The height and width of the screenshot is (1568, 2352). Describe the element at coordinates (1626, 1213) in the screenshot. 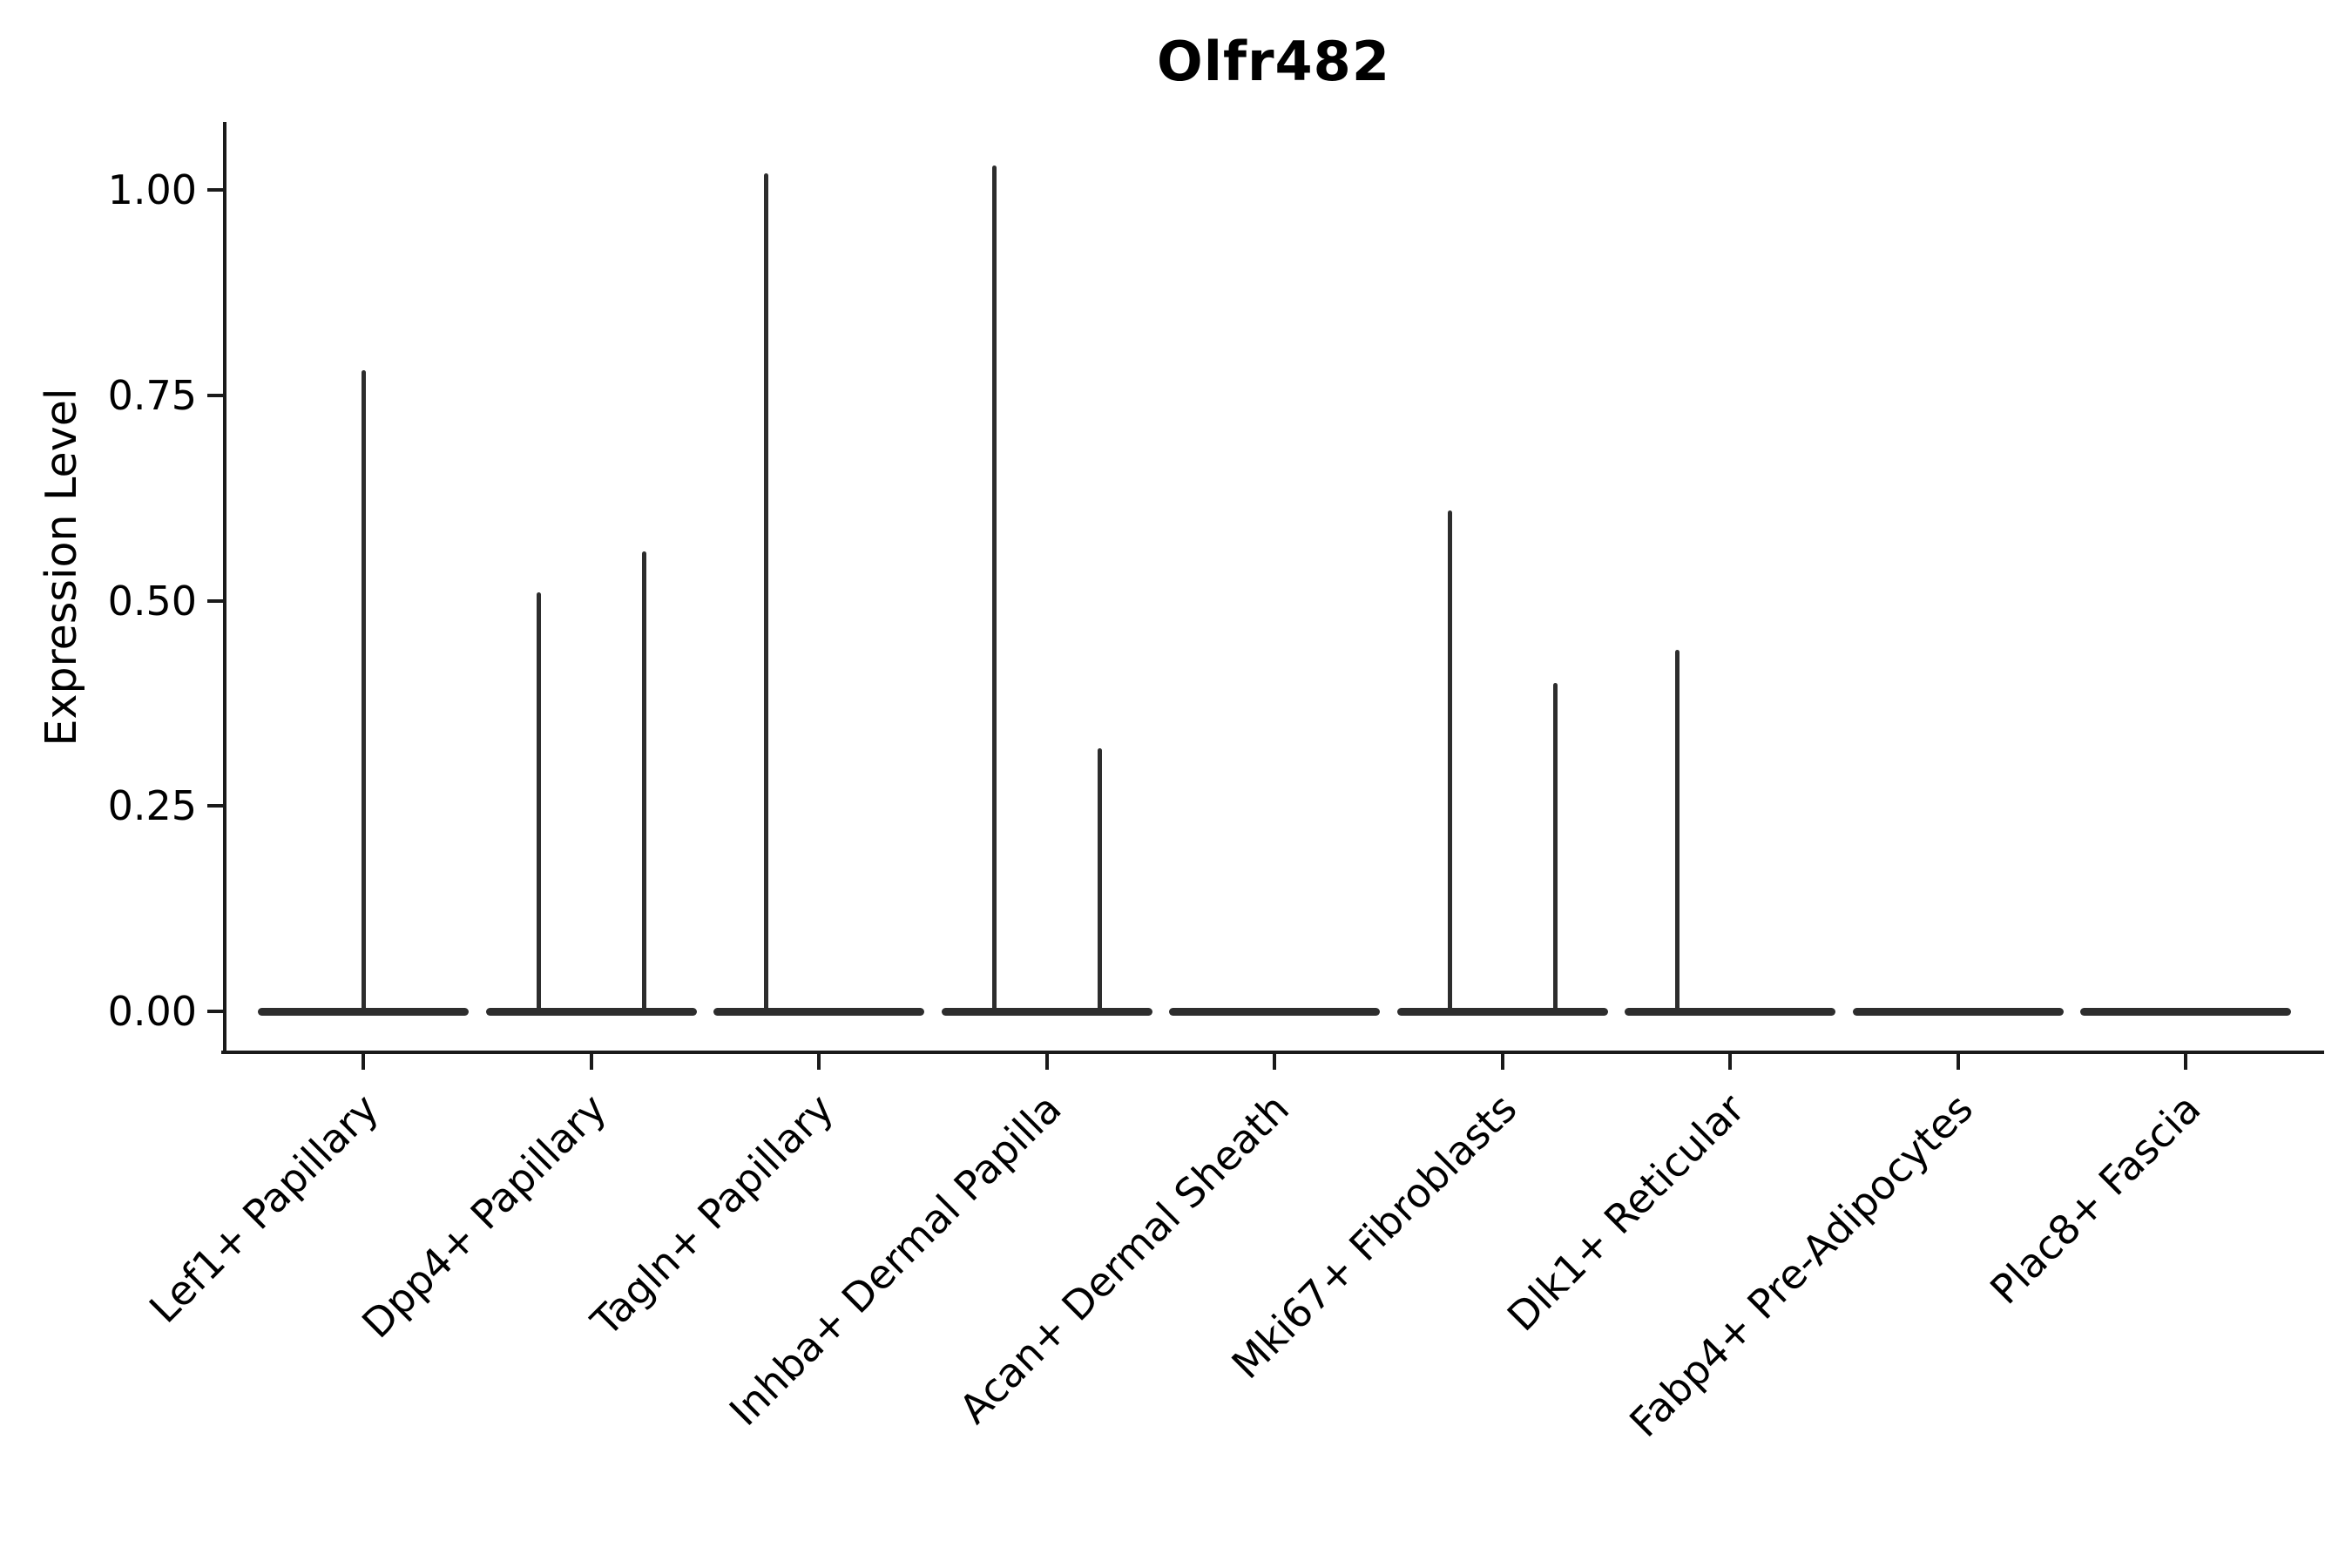

I see `x-tick-label: Dlk1+ Reticular` at that location.